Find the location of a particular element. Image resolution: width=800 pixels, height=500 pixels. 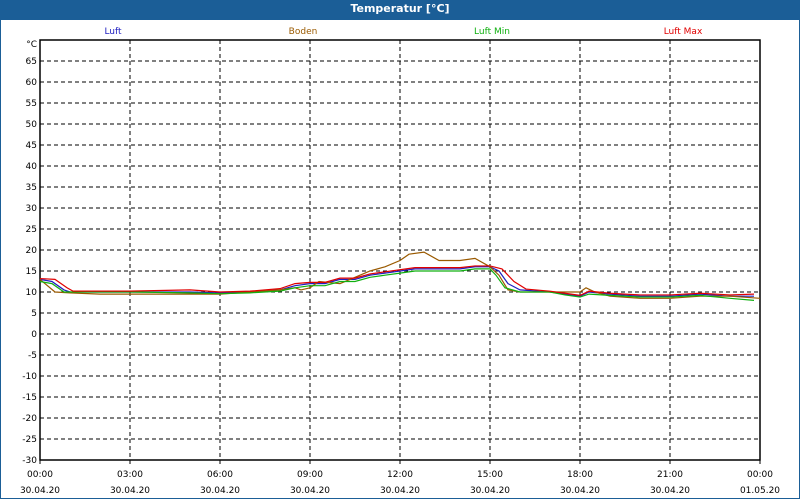

series-line-luft-min is located at coordinates (397, 284).